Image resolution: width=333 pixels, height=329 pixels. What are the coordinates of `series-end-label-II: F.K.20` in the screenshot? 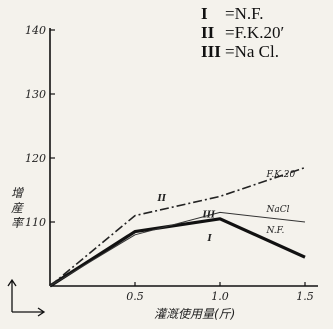 It's located at (281, 175).